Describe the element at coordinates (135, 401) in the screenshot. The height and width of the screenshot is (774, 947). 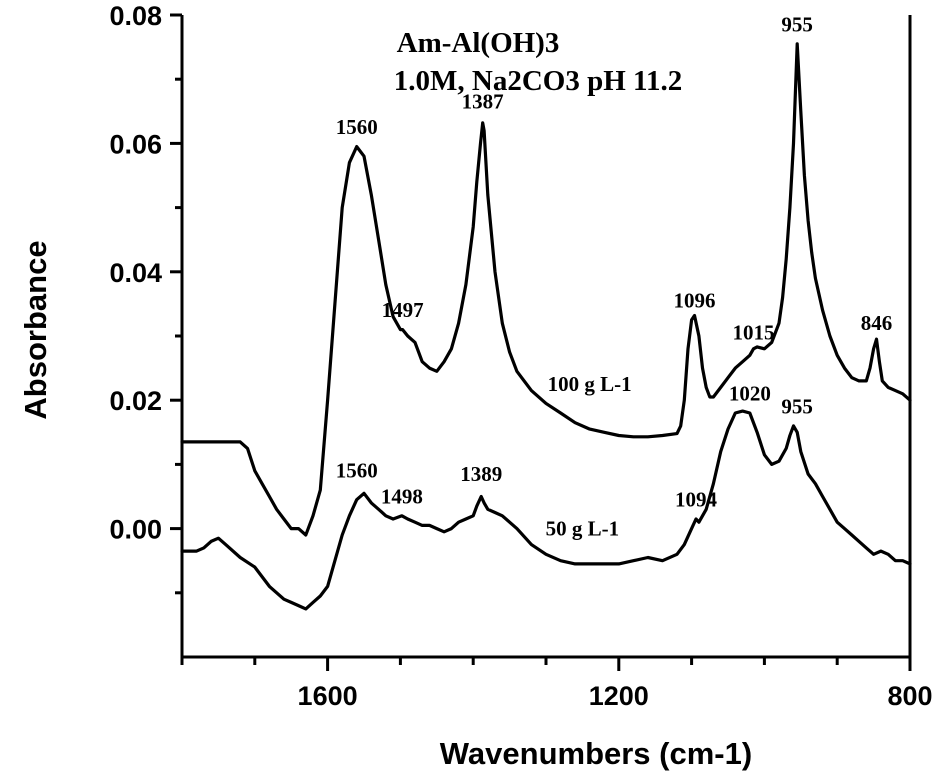
I see `y-tick-label: 0.02` at that location.